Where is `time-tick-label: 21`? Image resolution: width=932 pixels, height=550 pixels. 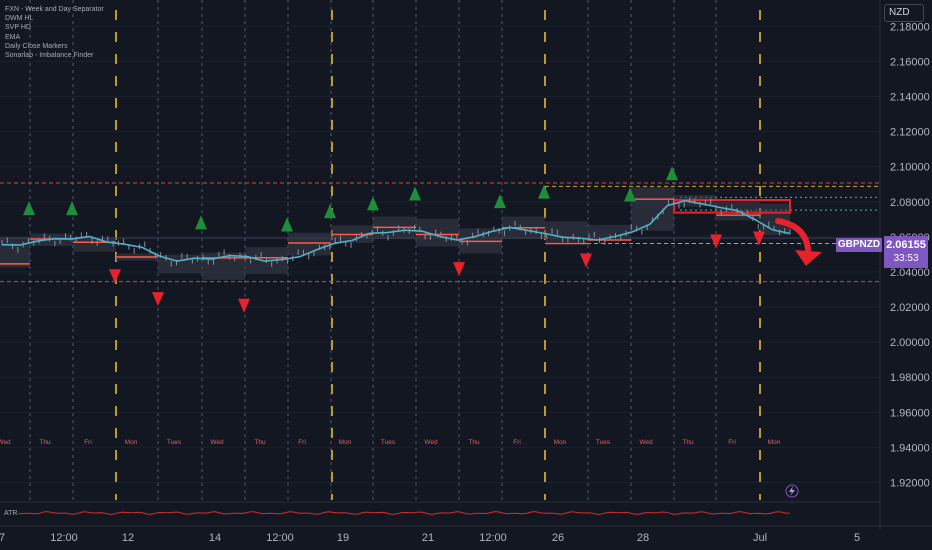
time-tick-label: 21 is located at coordinates (428, 538).